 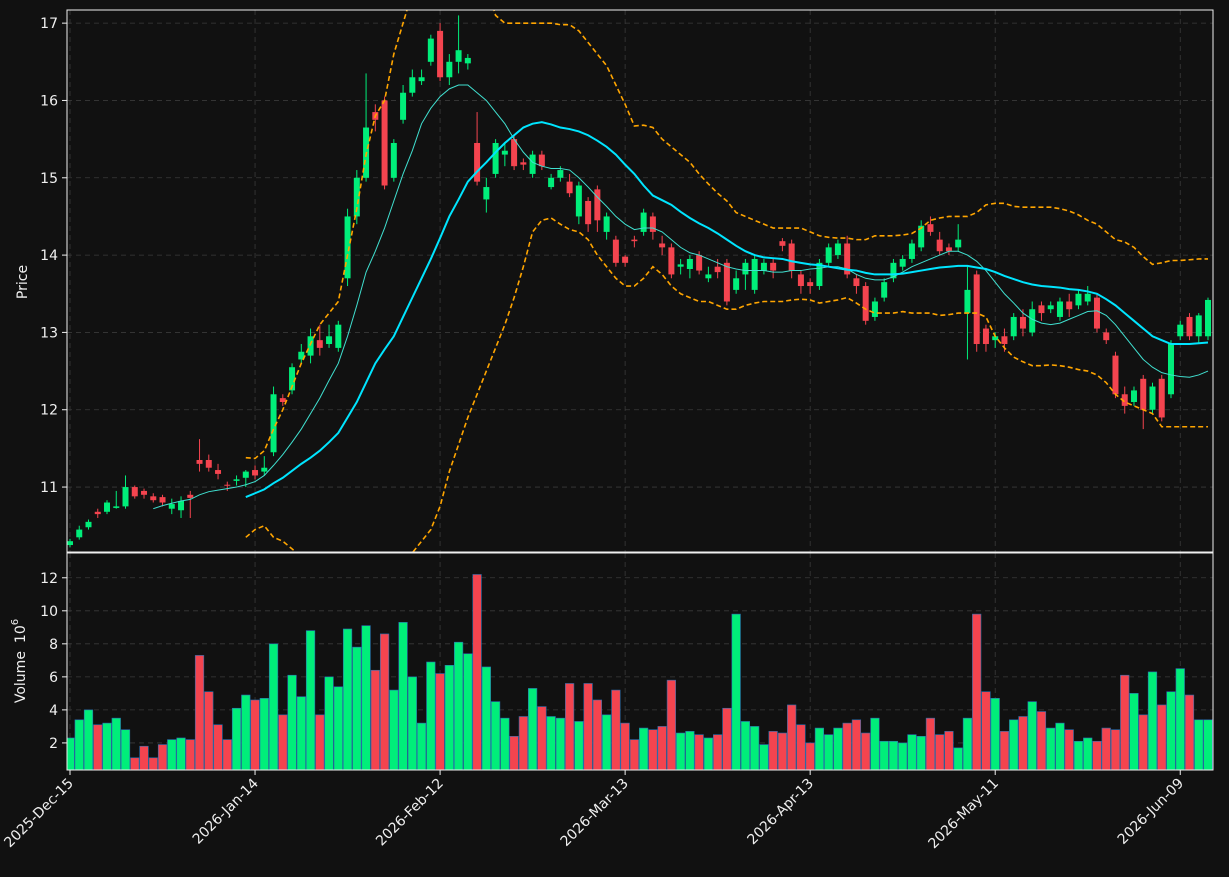 I want to click on price-axis-title: Price, so click(x=23, y=282).